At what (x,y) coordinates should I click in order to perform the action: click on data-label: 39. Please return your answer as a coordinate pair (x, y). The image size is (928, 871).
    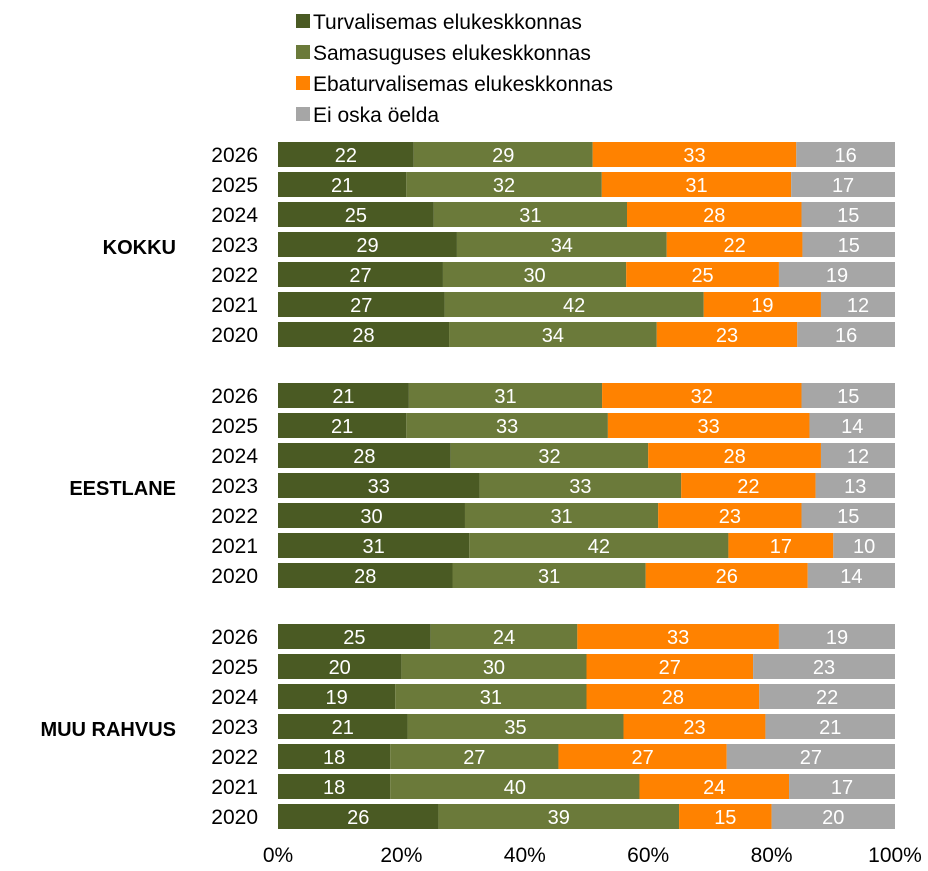
    Looking at the image, I should click on (559, 818).